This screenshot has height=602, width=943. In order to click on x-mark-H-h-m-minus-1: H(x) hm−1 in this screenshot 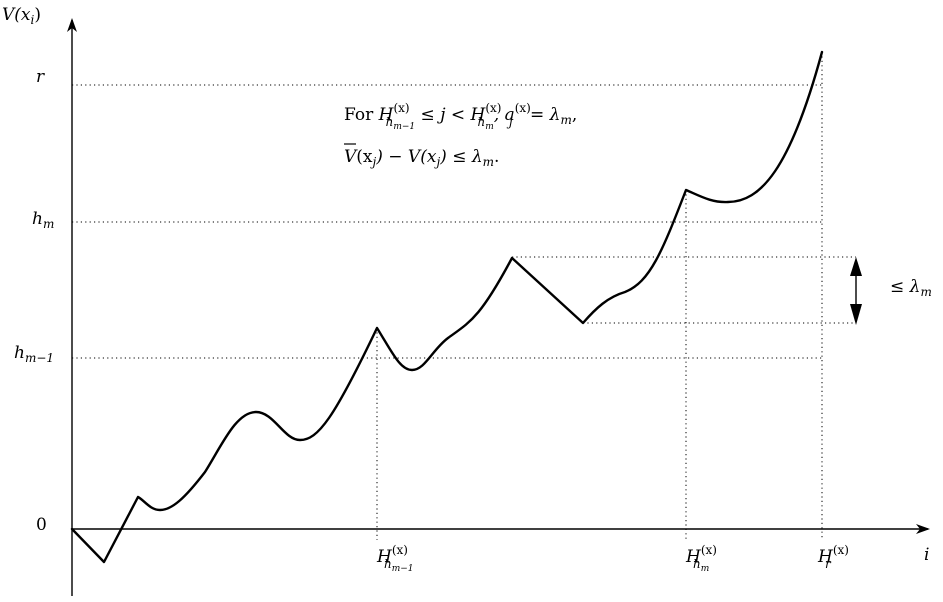, I will do `click(395, 558)`.